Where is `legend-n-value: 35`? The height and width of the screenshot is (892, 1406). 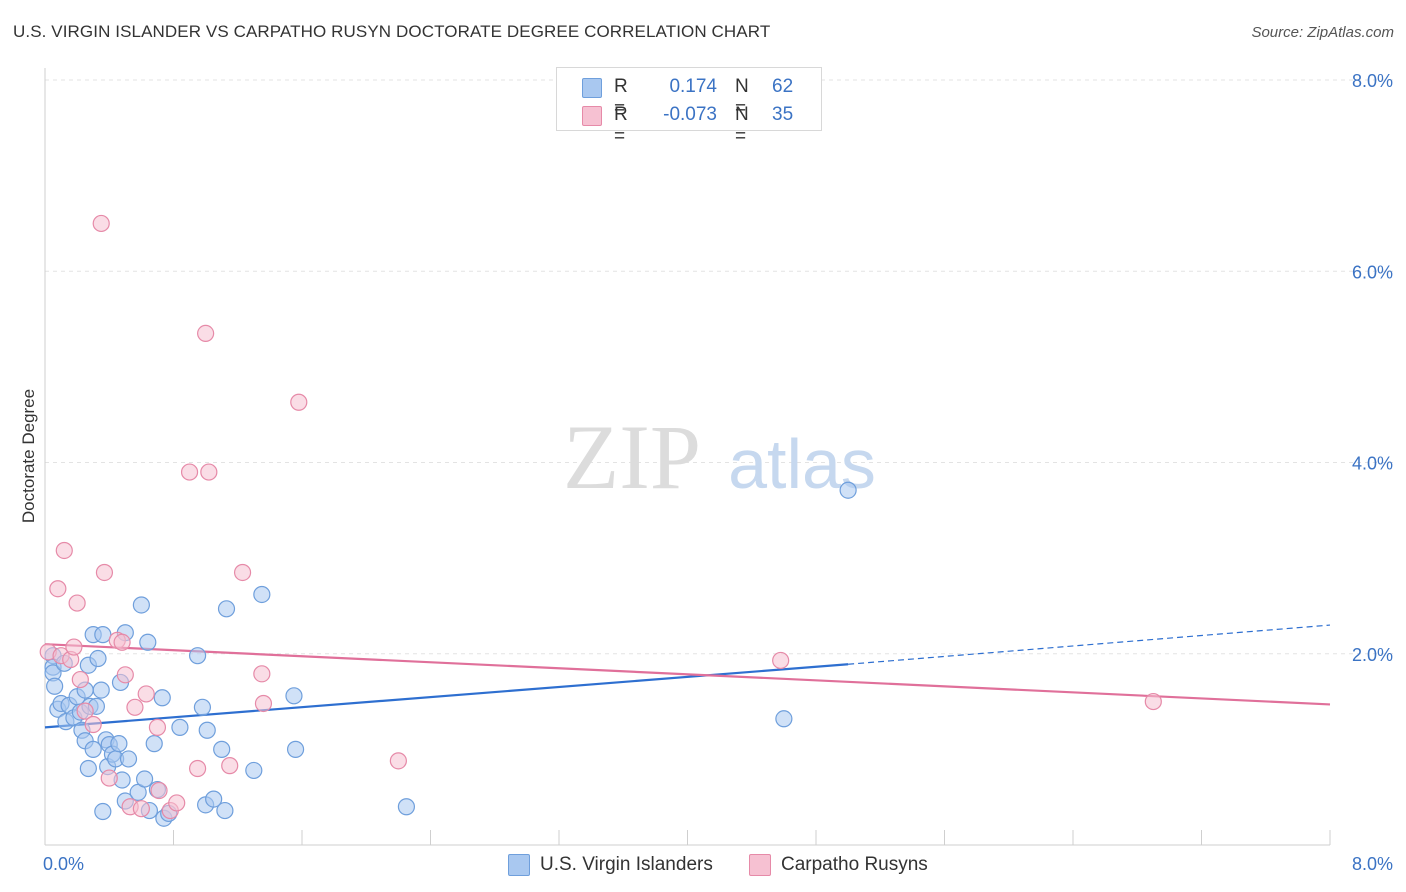
legend-n-value: 35 is located at coordinates (783, 114).